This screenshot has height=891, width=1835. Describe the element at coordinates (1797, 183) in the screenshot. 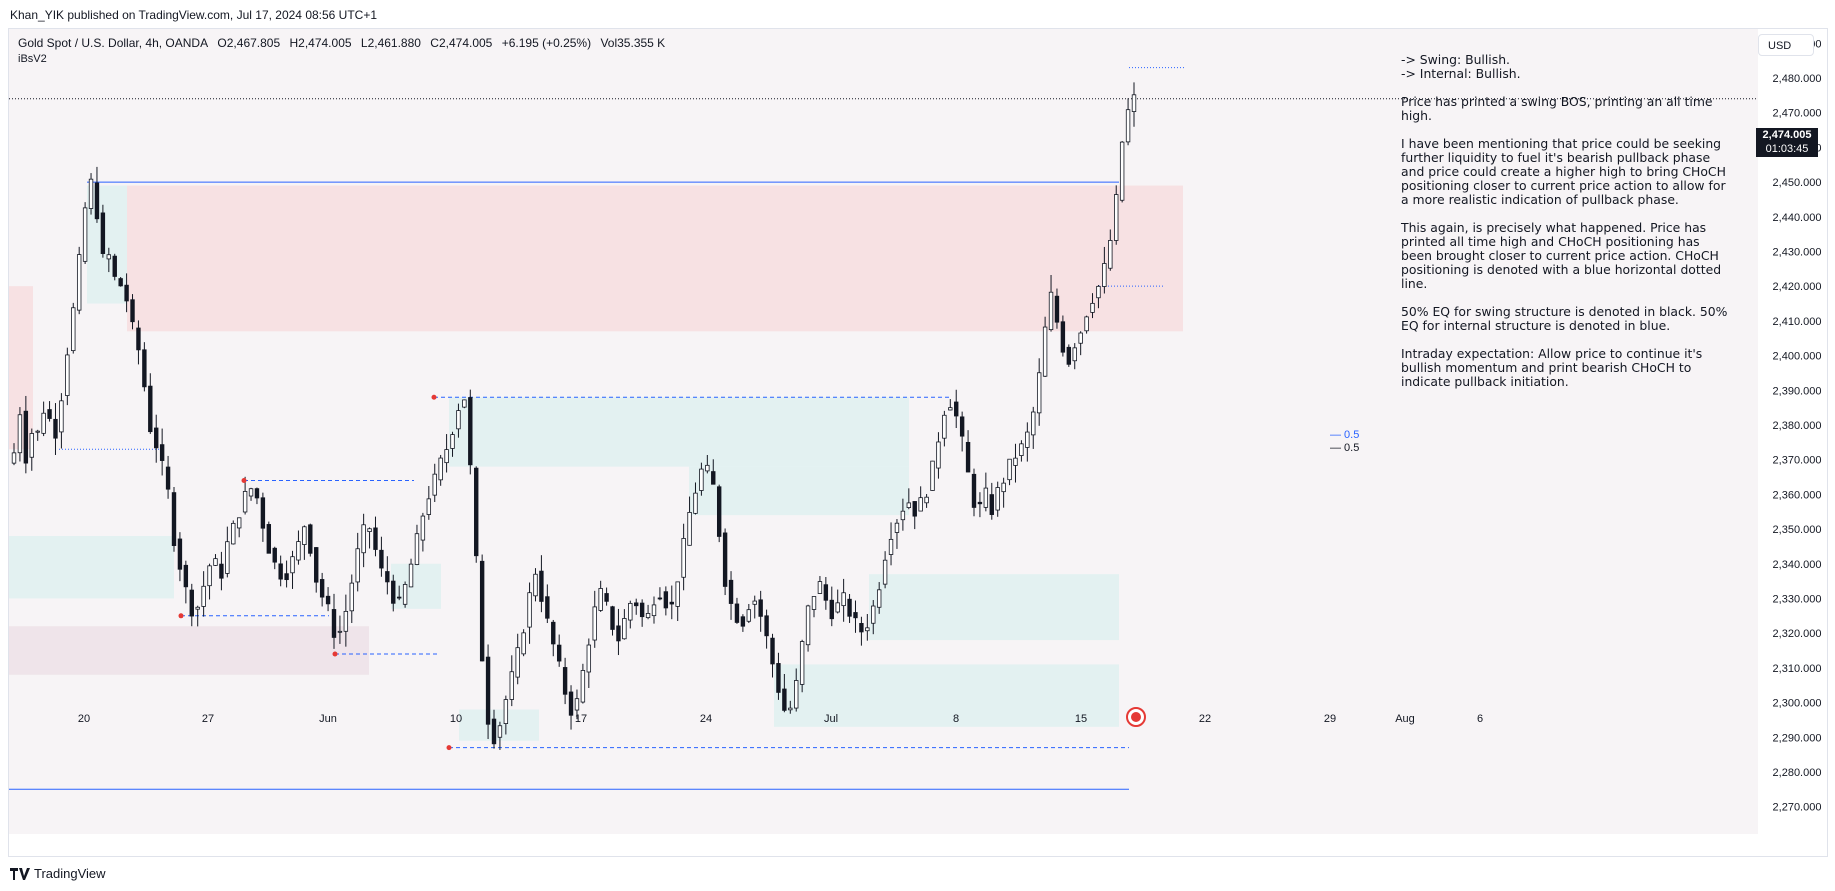

I see `y-tick-label: 2,450.000` at that location.